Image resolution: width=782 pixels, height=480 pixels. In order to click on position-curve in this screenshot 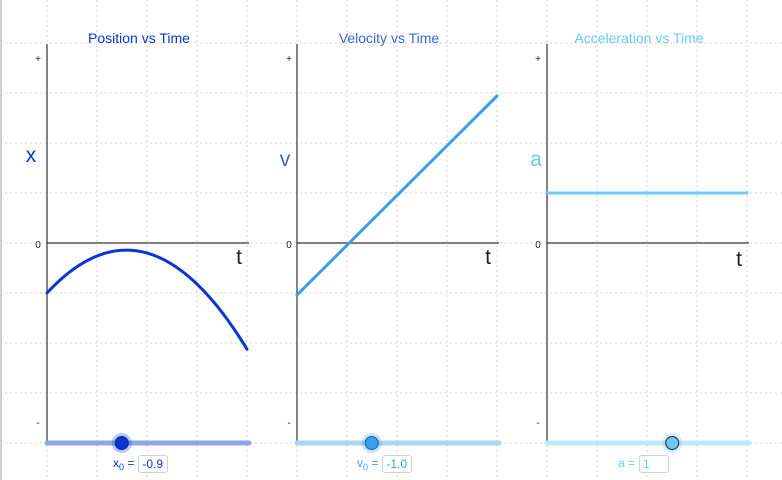, I will do `click(147, 299)`.